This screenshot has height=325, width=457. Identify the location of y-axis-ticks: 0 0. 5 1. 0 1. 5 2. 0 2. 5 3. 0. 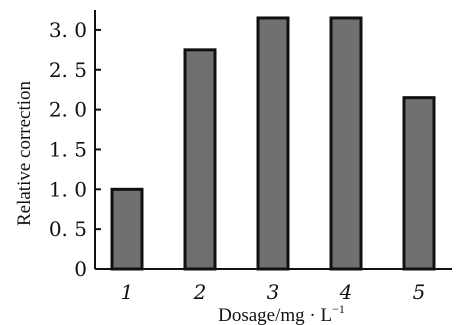
(75, 149).